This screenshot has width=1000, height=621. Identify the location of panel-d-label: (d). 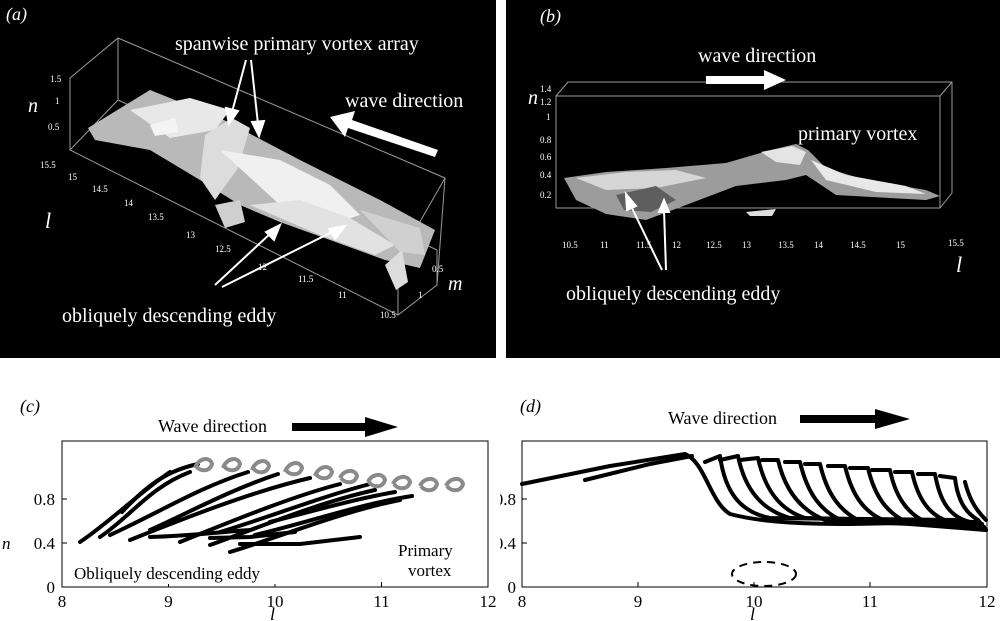
(530, 406).